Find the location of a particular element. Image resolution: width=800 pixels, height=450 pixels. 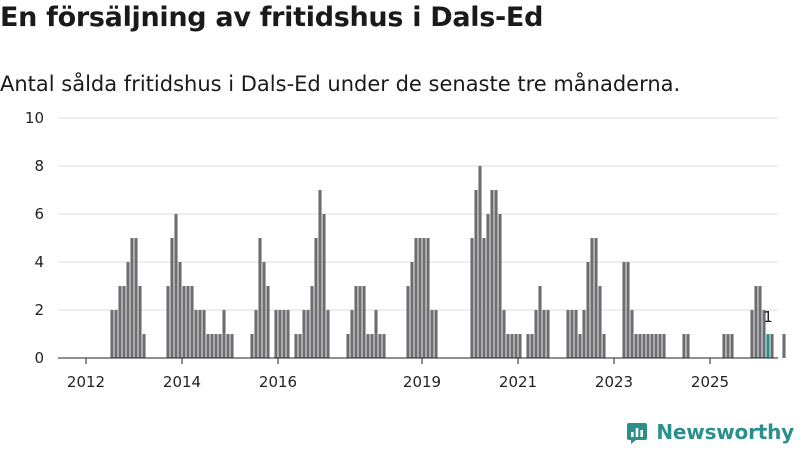

x-tick-label: 2025 is located at coordinates (710, 382).